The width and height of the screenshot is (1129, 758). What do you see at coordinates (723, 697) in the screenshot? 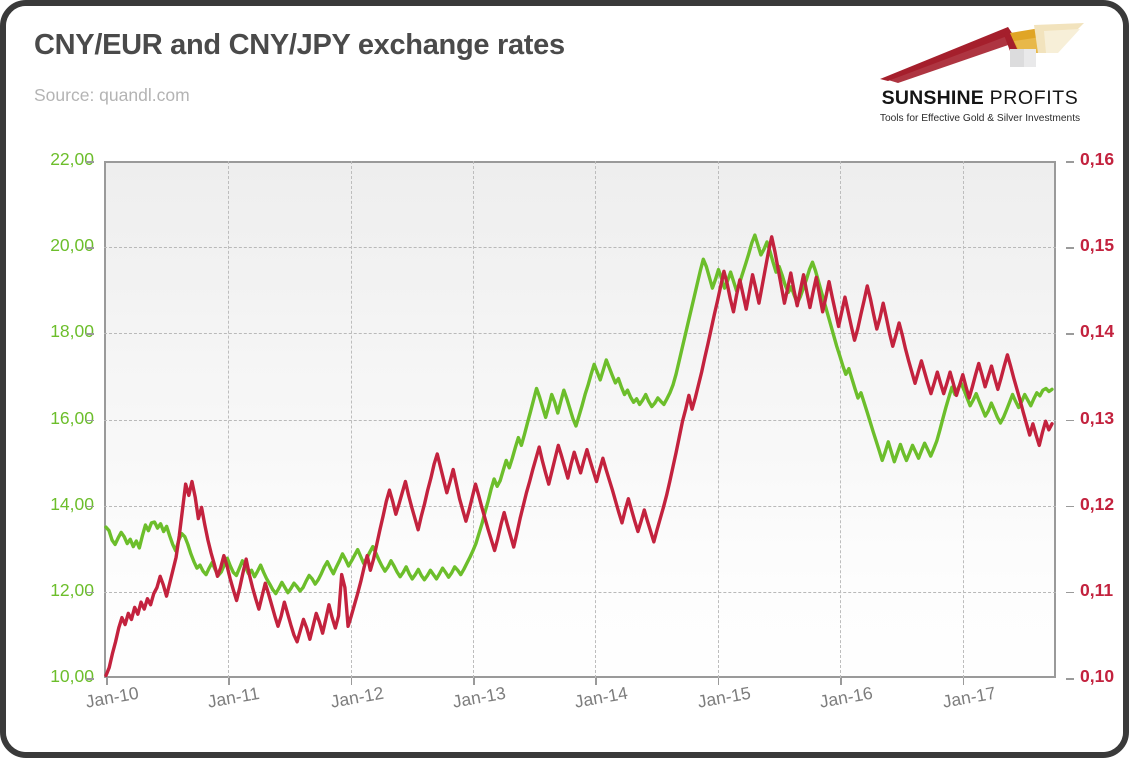
I see `x-tick-label: Jan-15` at bounding box center [723, 697].